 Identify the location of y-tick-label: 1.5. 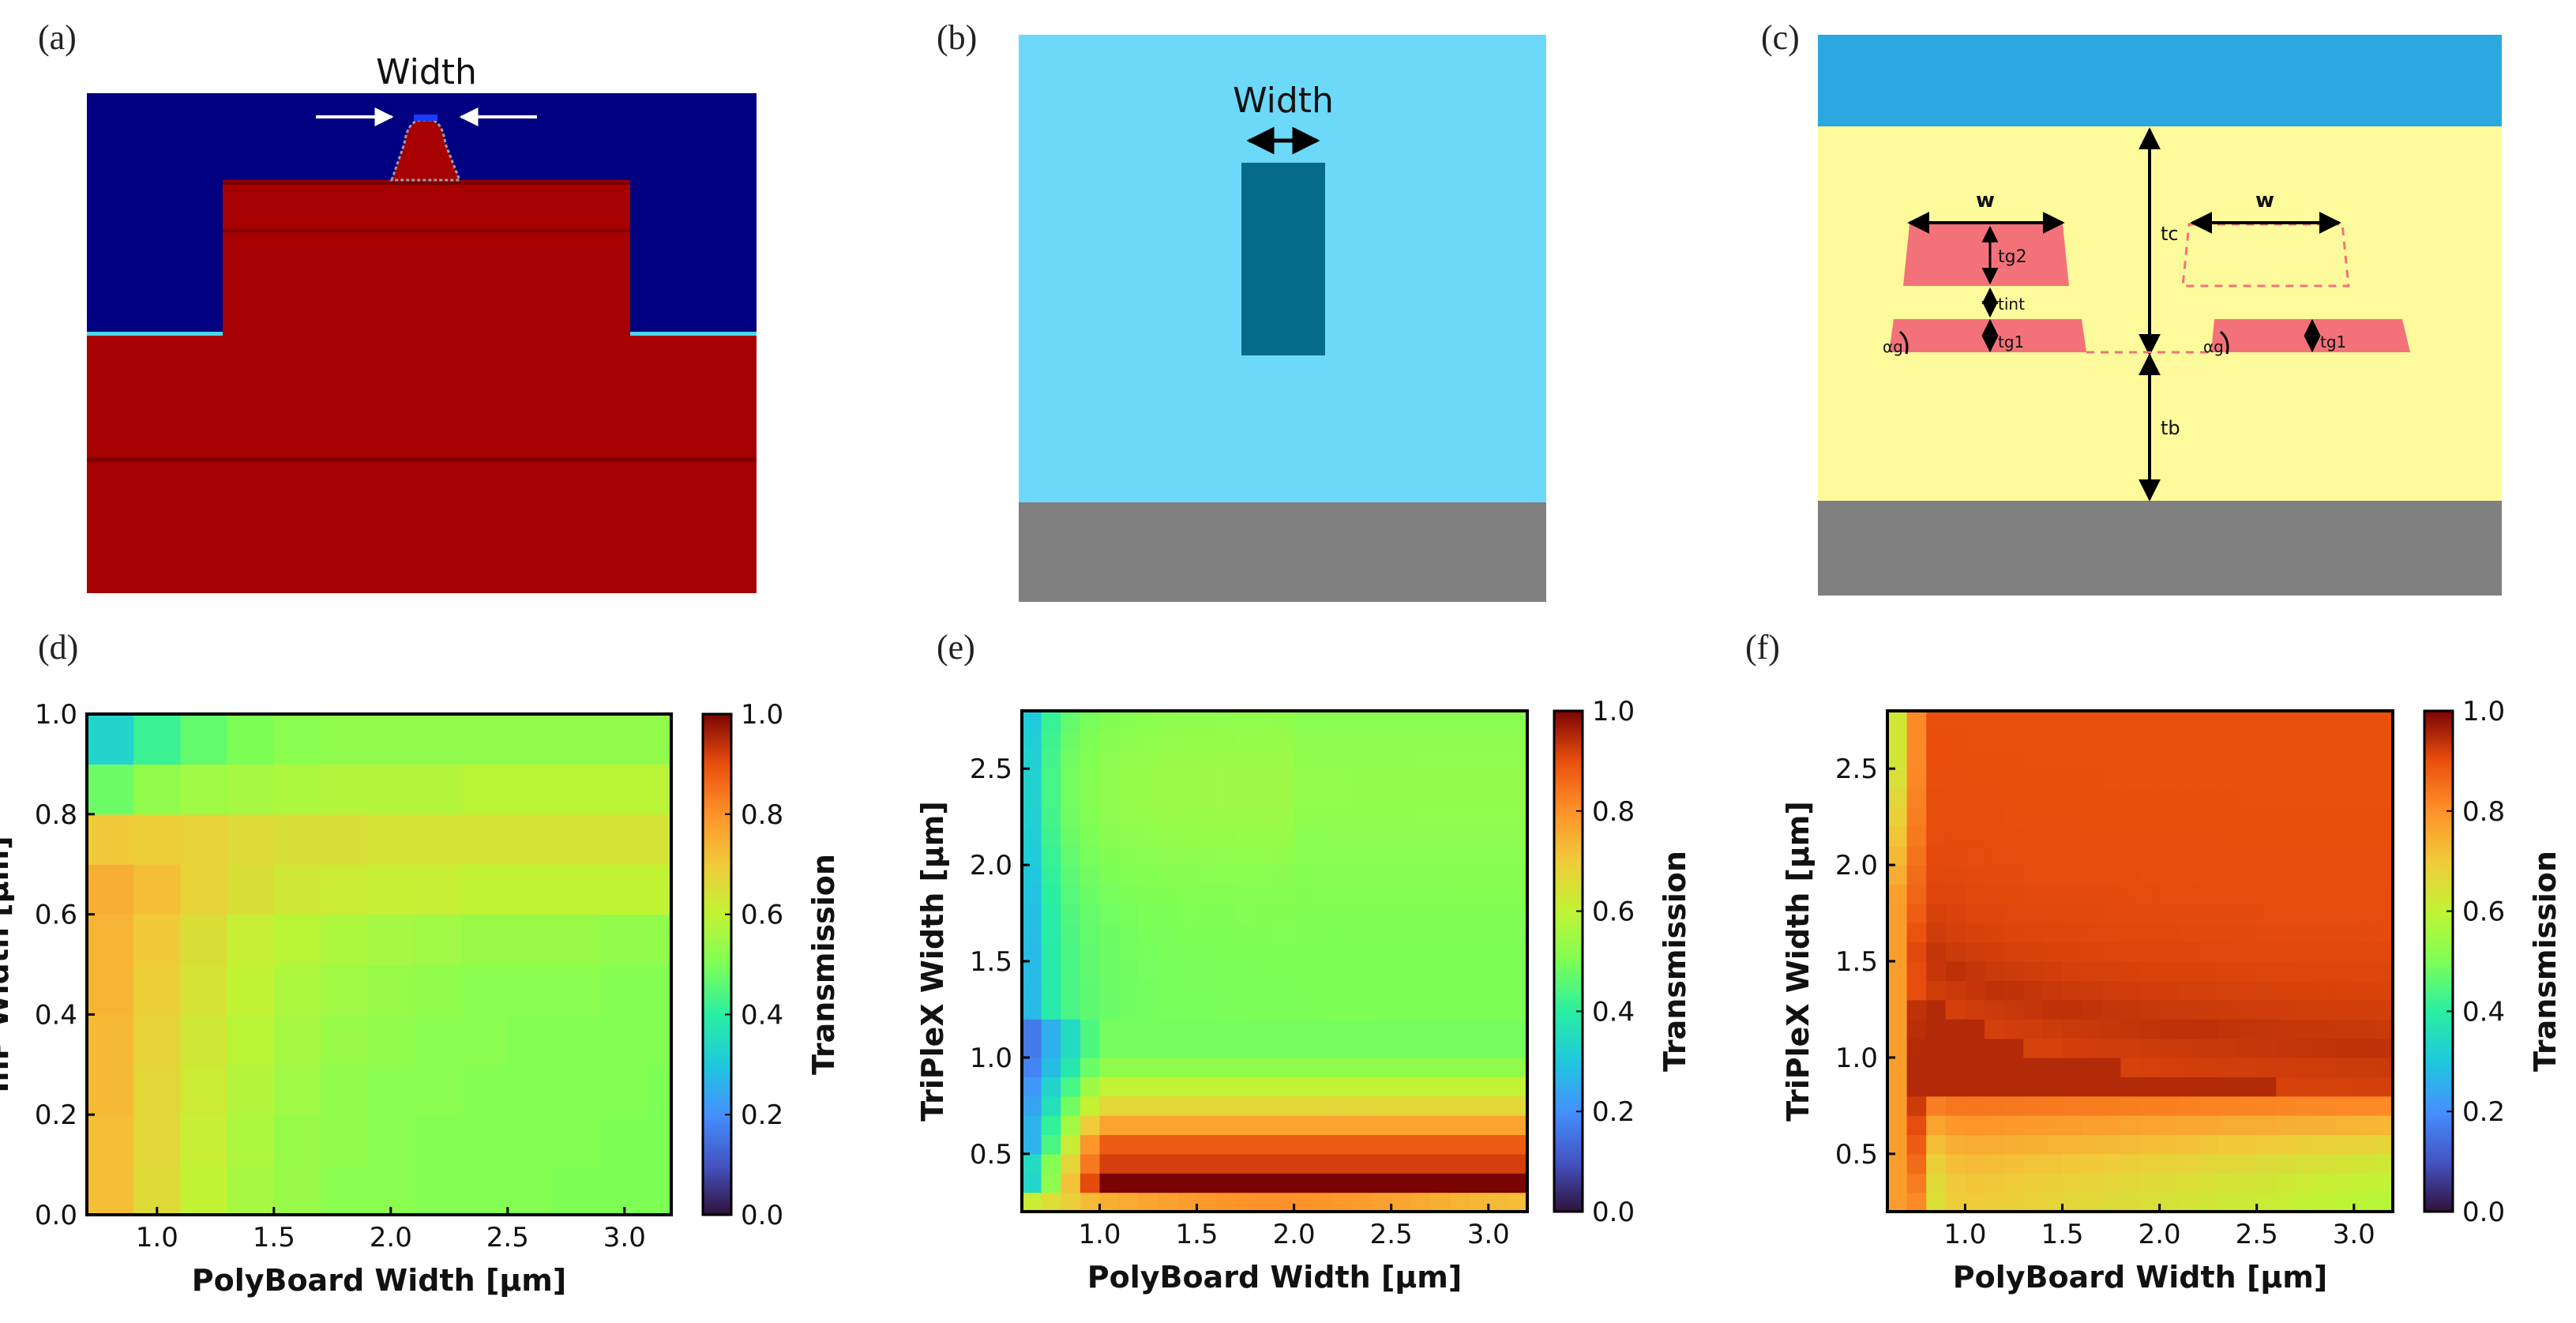
(1856, 962).